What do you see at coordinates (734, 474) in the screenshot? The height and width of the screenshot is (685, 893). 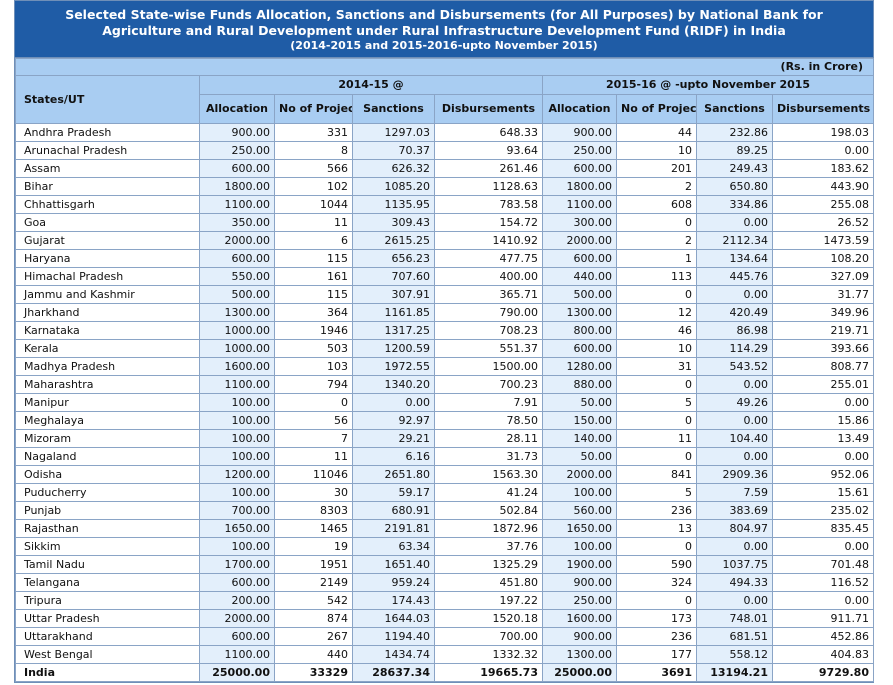 I see `value-cell: 2909.36` at bounding box center [734, 474].